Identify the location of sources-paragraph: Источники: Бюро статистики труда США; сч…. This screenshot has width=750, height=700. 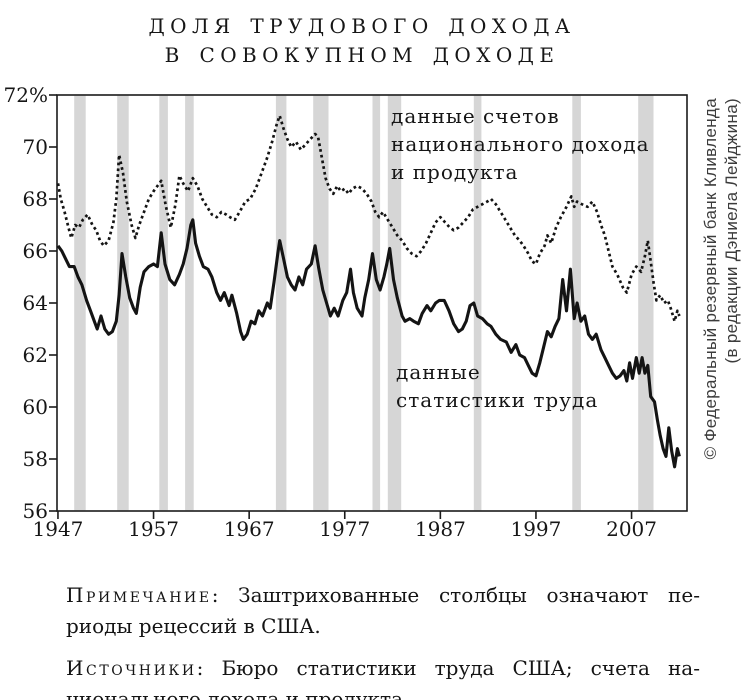
(383, 676).